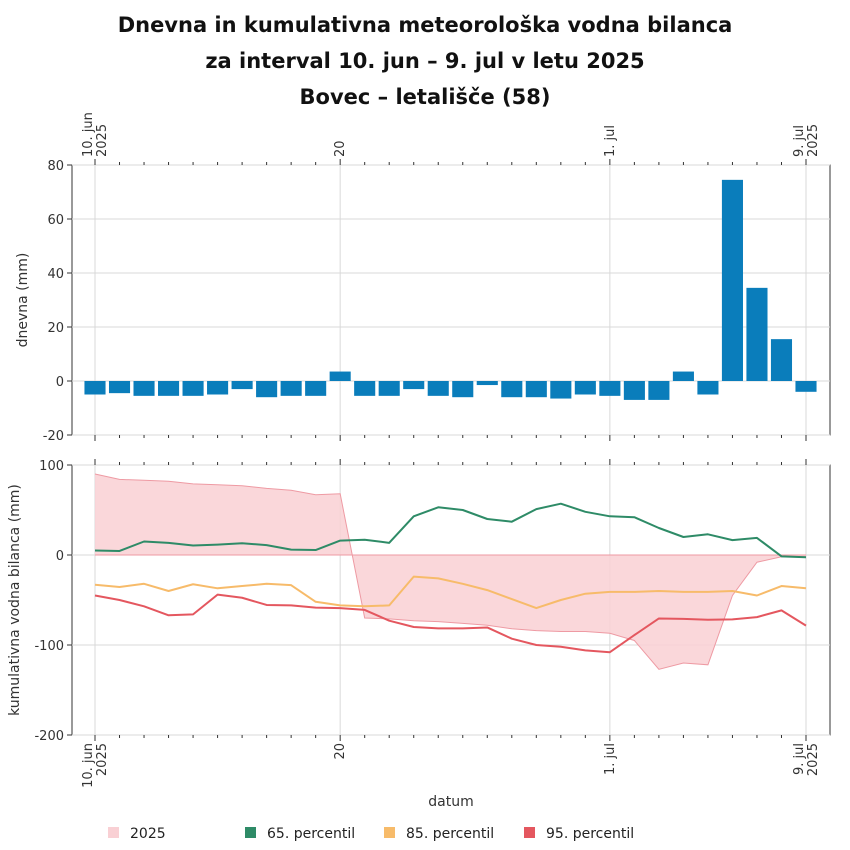 This screenshot has height=850, width=850. Describe the element at coordinates (425, 97) in the screenshot. I see `chart-title-line: Bovec – letališče (58)` at that location.